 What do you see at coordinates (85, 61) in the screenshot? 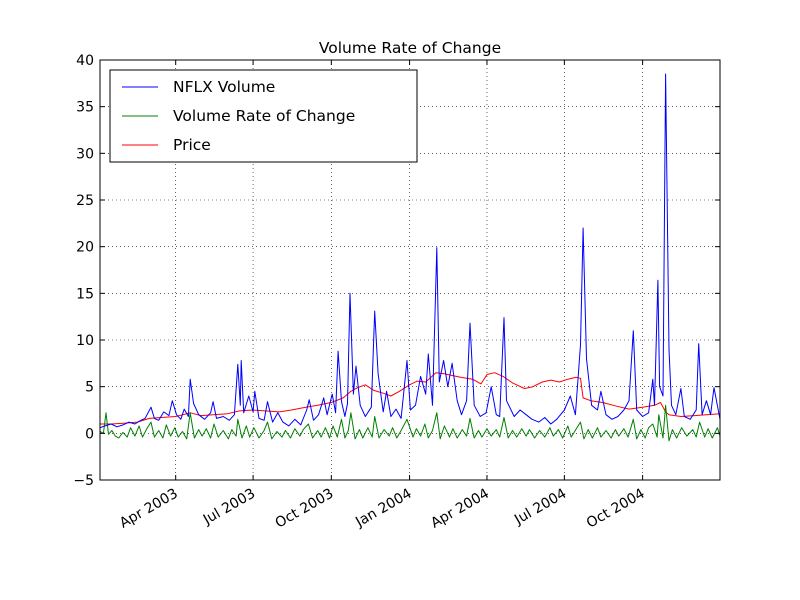
I see `y-tick-label: 40` at bounding box center [85, 61].